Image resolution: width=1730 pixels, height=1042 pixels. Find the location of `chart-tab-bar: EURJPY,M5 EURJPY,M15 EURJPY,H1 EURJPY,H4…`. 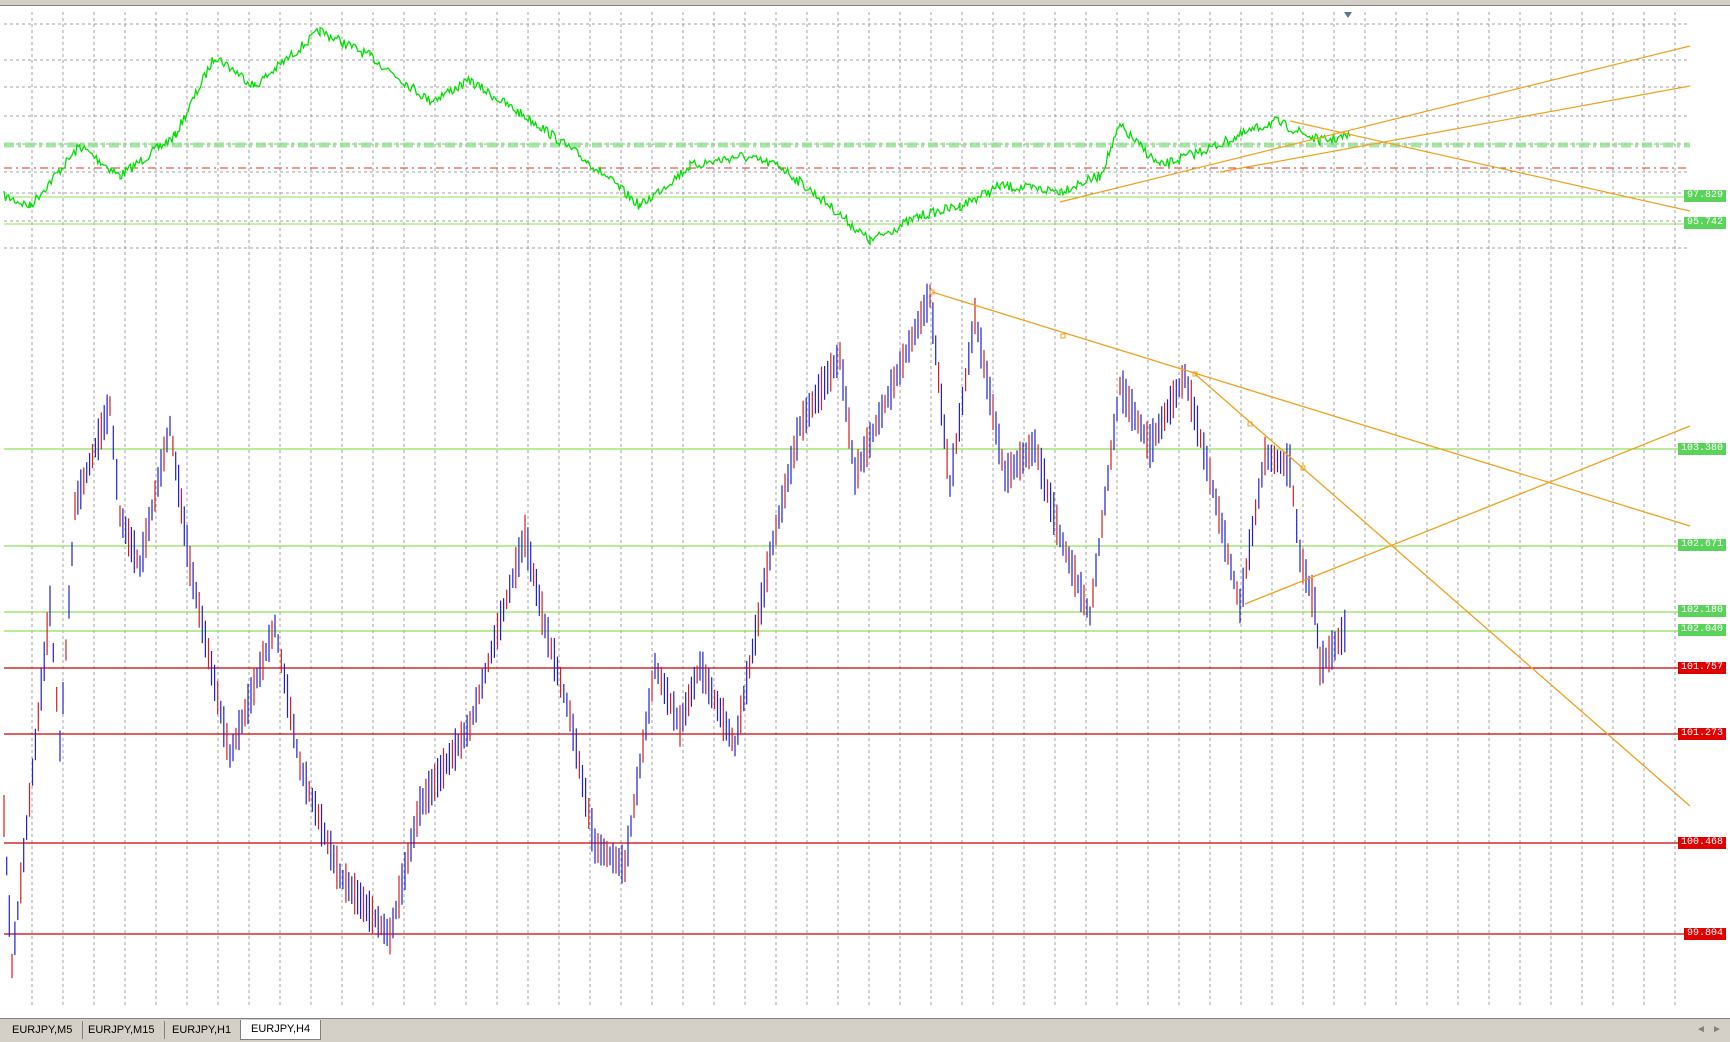

chart-tab-bar: EURJPY,M5 EURJPY,M15 EURJPY,H1 EURJPY,H4… is located at coordinates (865, 1030).